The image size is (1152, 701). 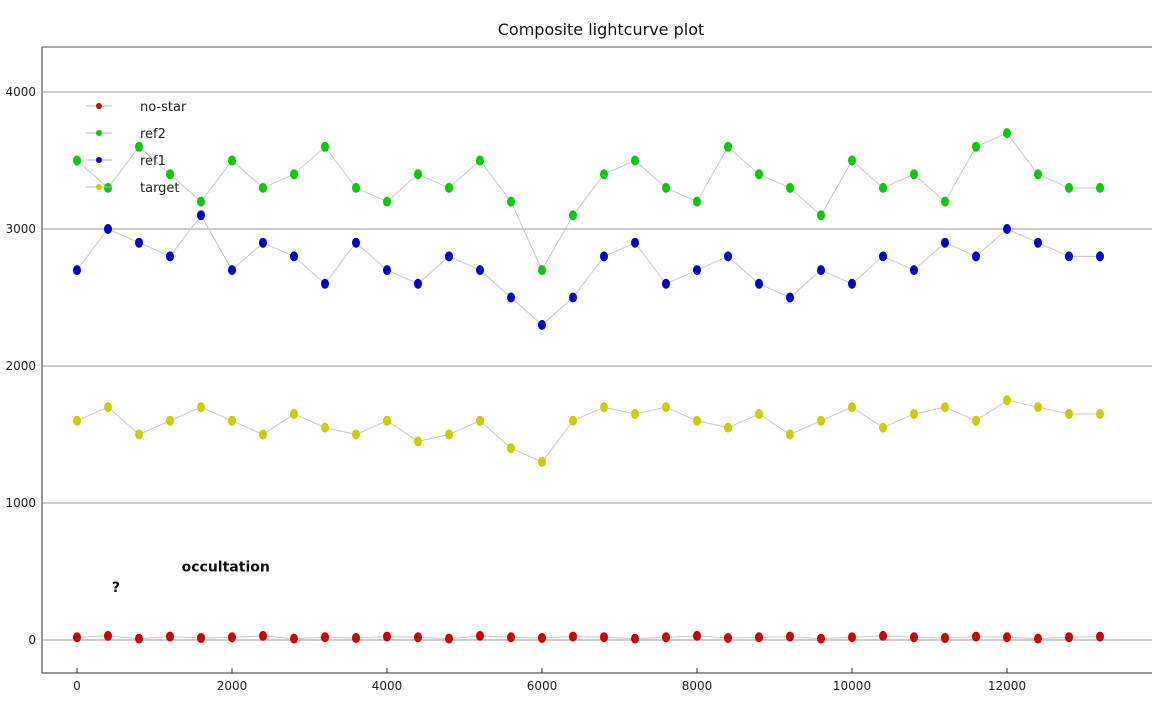 What do you see at coordinates (387, 686) in the screenshot?
I see `x-tick-label: 4000` at bounding box center [387, 686].